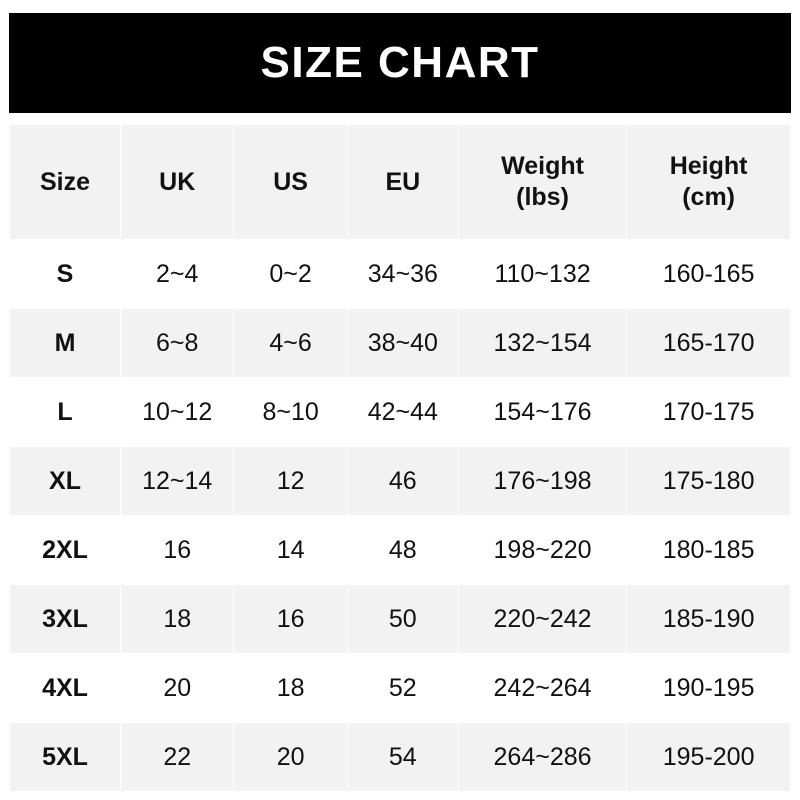  I want to click on cell-weight: 242~264, so click(542, 688).